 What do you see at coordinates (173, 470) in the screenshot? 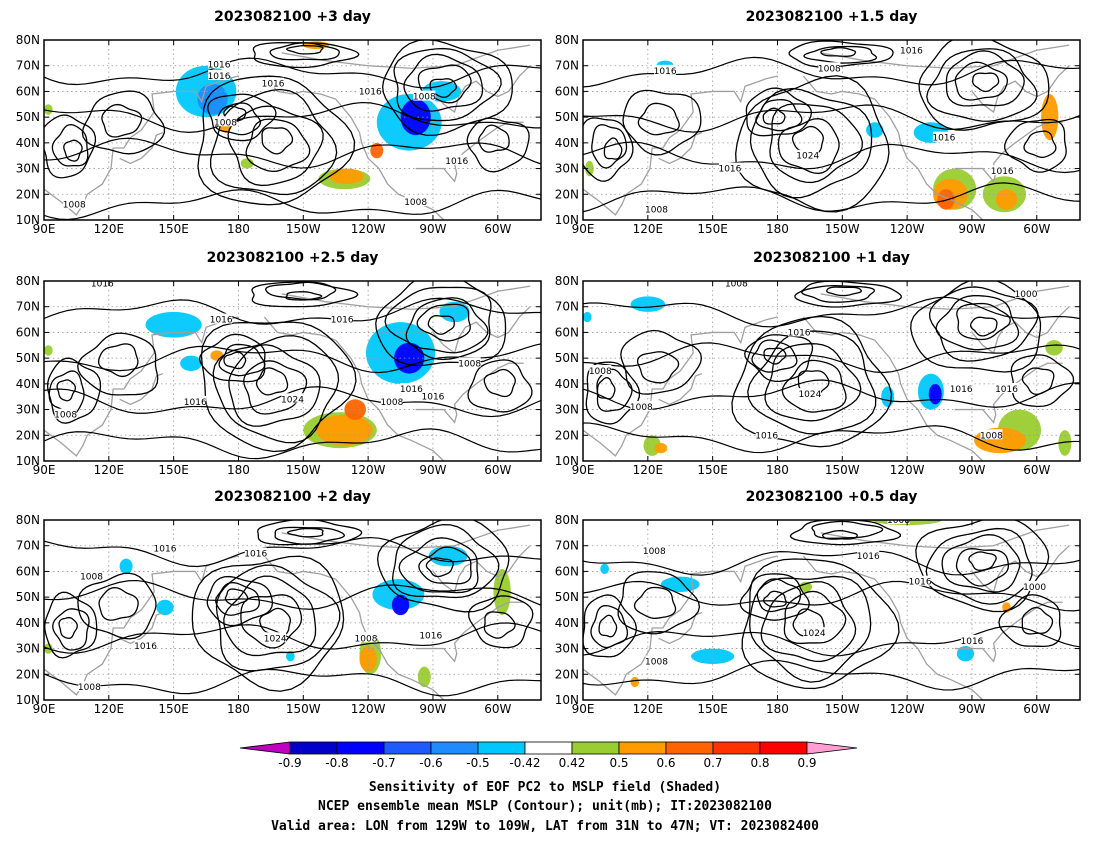
I see `lon-tick-label: 150E` at bounding box center [173, 470].